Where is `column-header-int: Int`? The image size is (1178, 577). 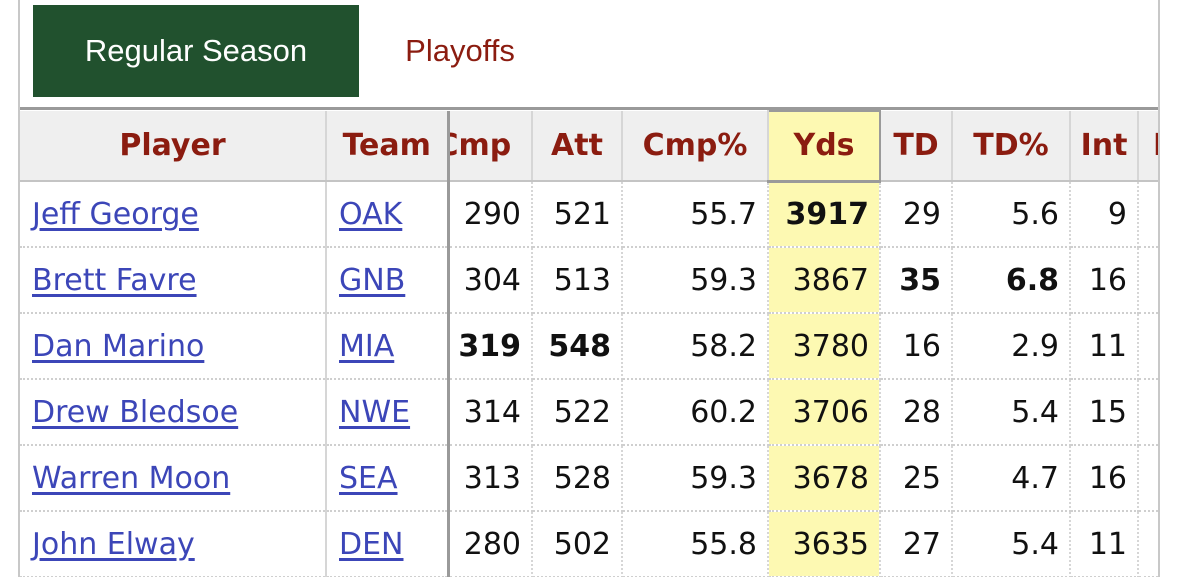
column-header-int: Int is located at coordinates (1104, 146).